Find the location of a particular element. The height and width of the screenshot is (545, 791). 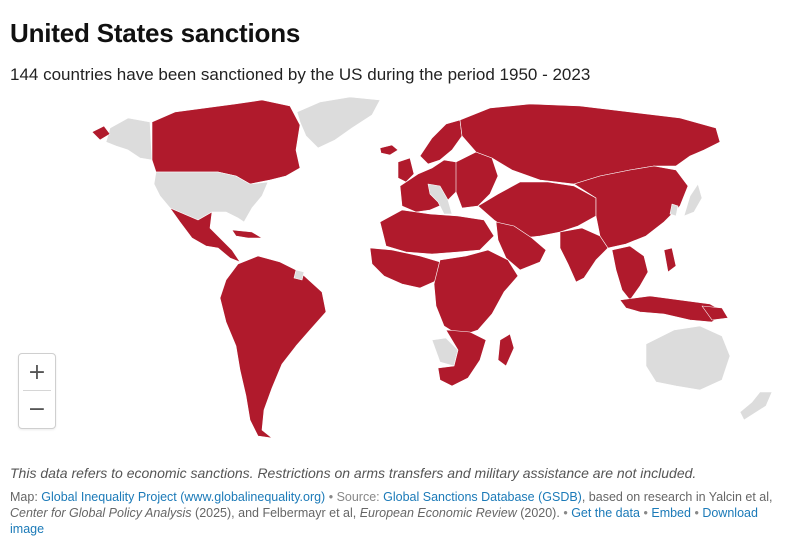

country-greenland is located at coordinates (338, 122).